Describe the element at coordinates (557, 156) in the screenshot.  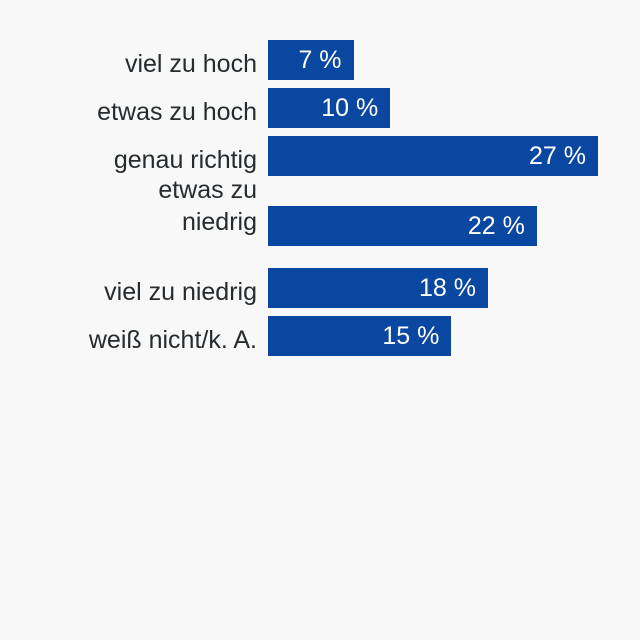
I see `data-label: 27 %` at that location.